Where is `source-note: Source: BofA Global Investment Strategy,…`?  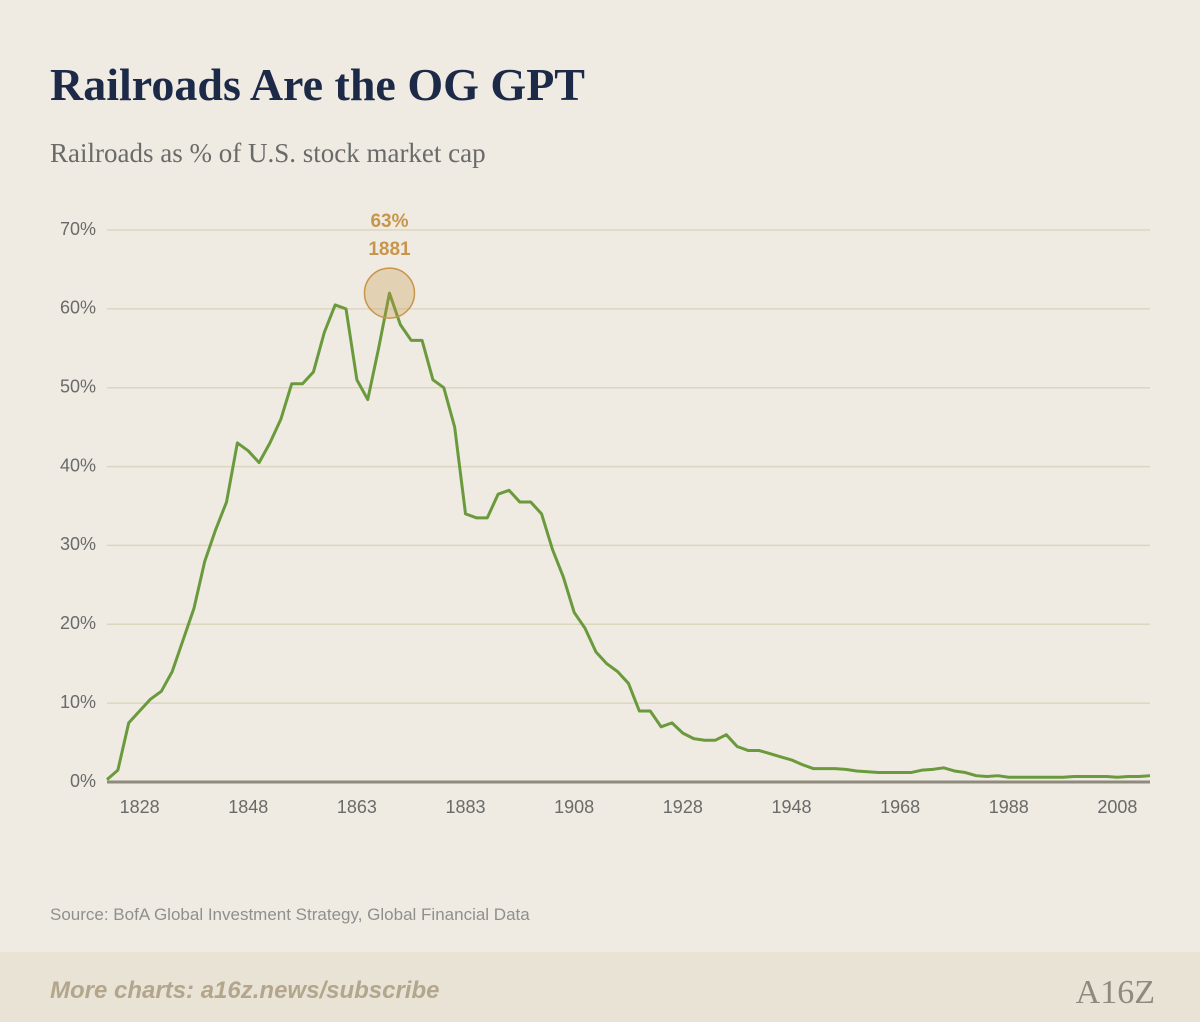
source-note: Source: BofA Global Investment Strategy,… is located at coordinates (290, 914).